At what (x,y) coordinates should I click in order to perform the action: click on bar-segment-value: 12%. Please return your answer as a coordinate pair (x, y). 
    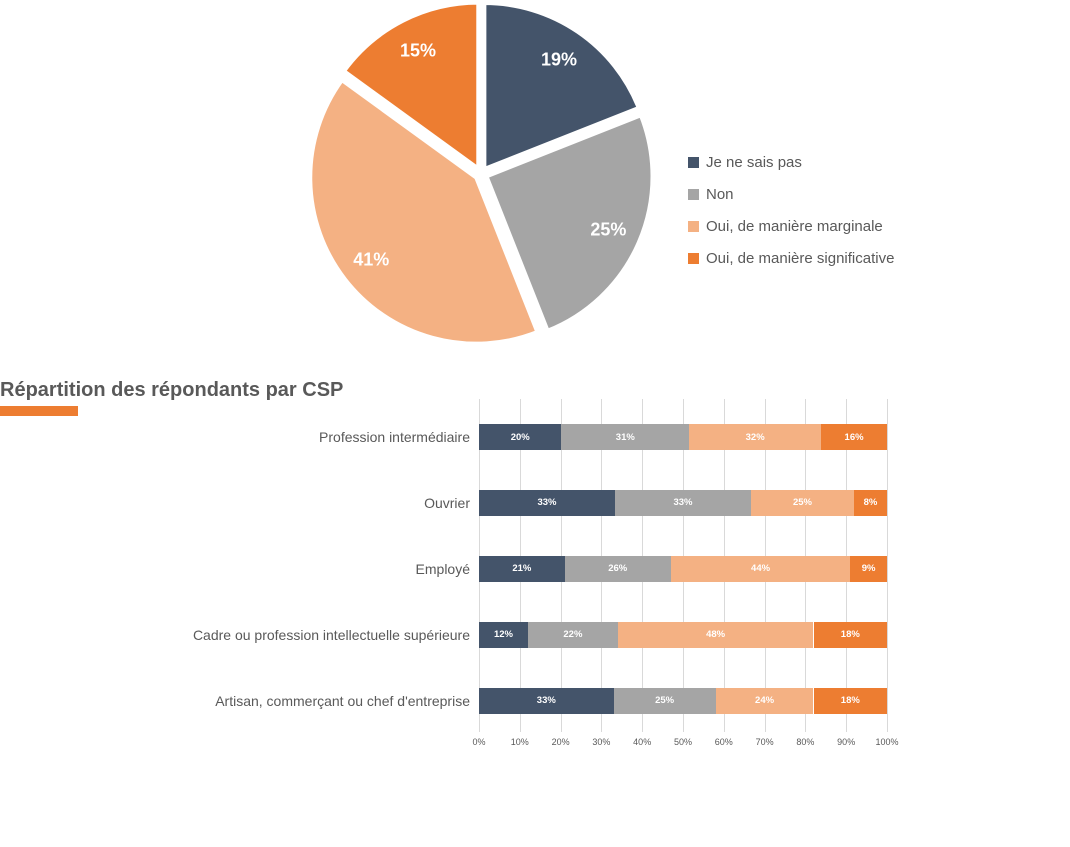
    Looking at the image, I should click on (503, 635).